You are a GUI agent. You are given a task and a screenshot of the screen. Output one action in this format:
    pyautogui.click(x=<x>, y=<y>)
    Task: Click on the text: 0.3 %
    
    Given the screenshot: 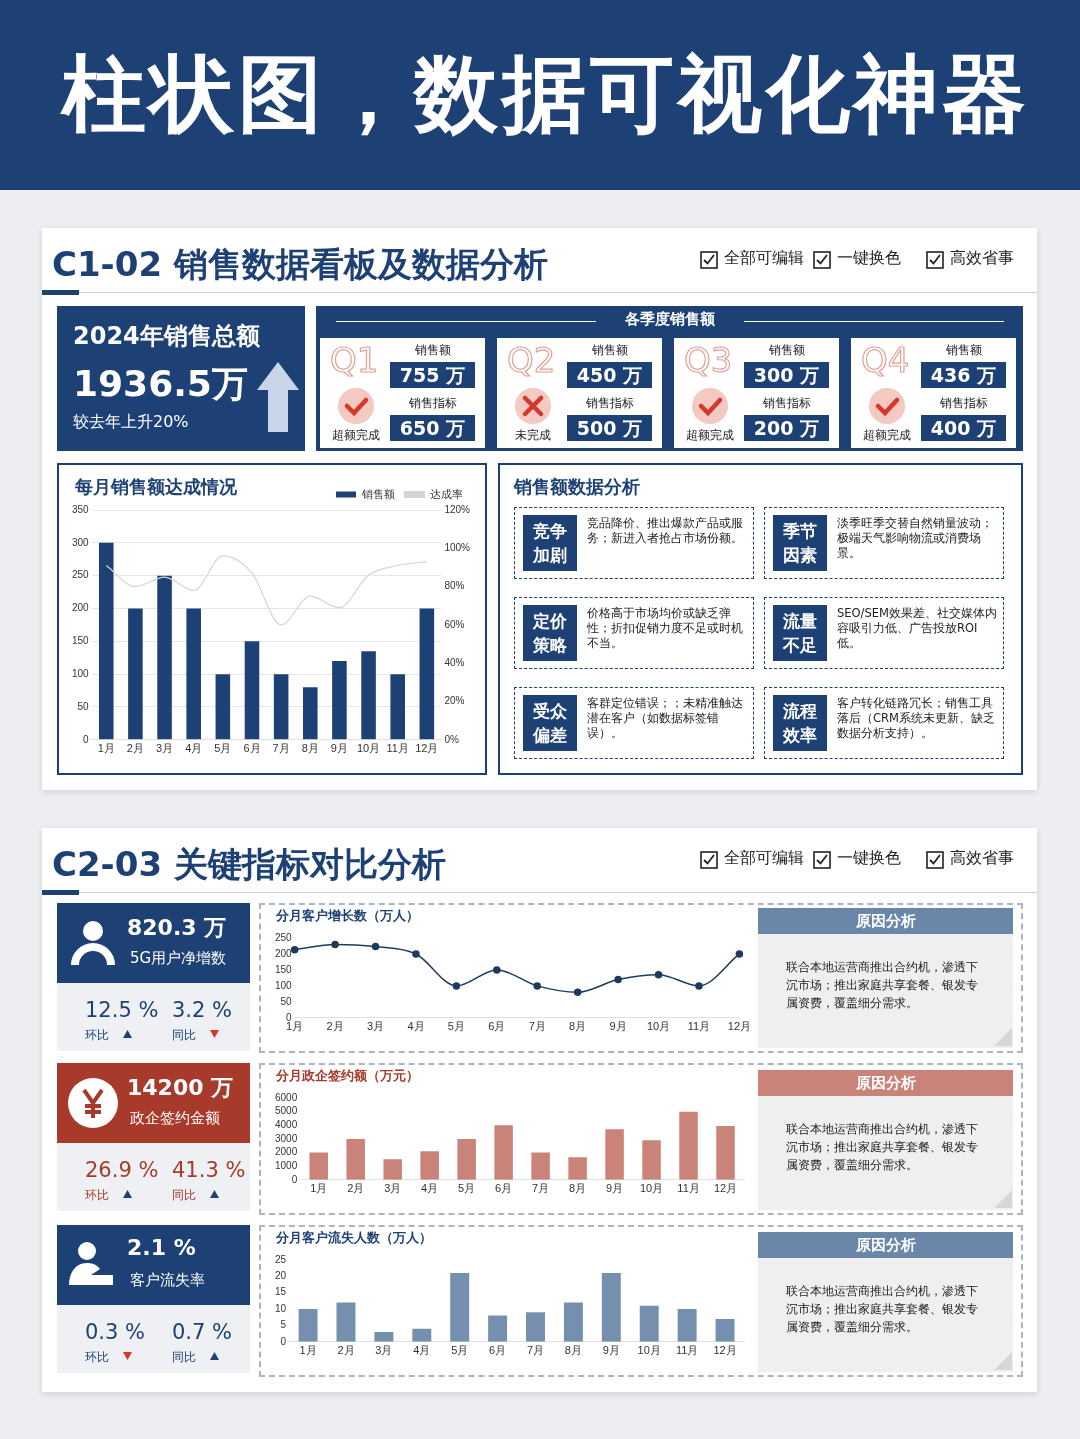 What is the action you would take?
    pyautogui.click(x=115, y=1332)
    